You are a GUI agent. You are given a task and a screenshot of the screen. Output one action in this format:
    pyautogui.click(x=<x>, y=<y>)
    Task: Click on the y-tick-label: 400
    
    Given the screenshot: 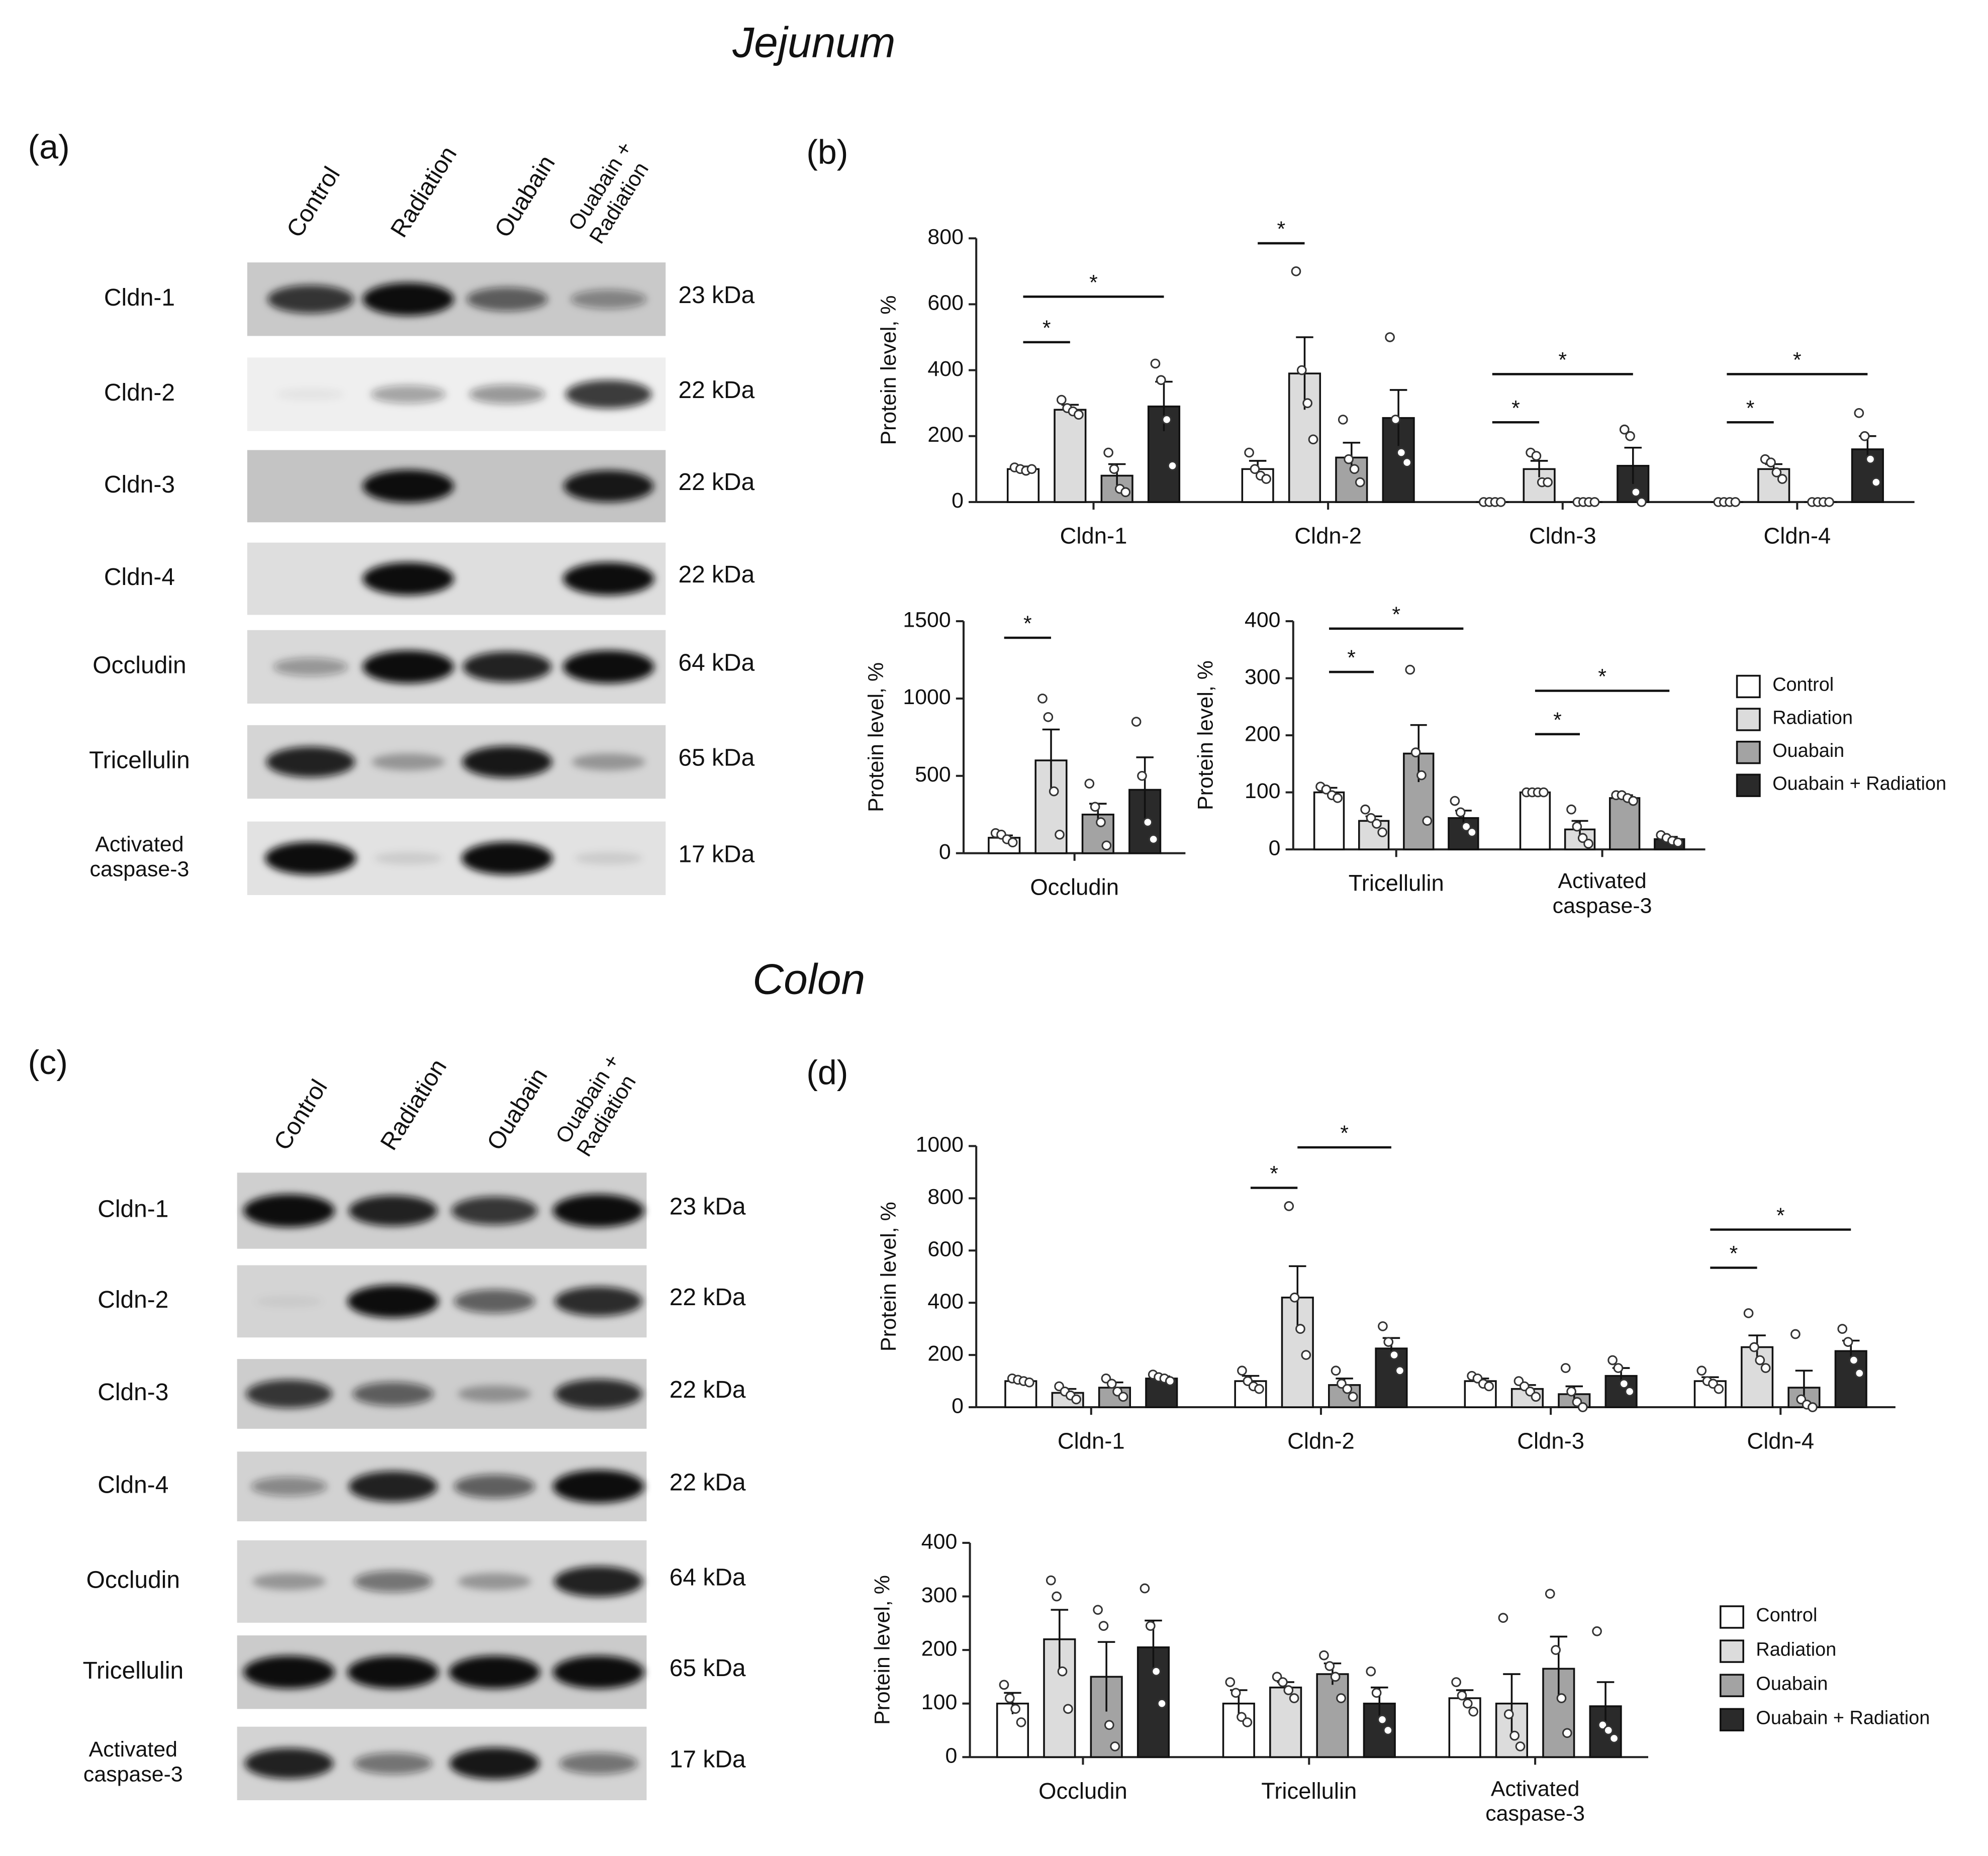 What is the action you would take?
    pyautogui.click(x=945, y=369)
    